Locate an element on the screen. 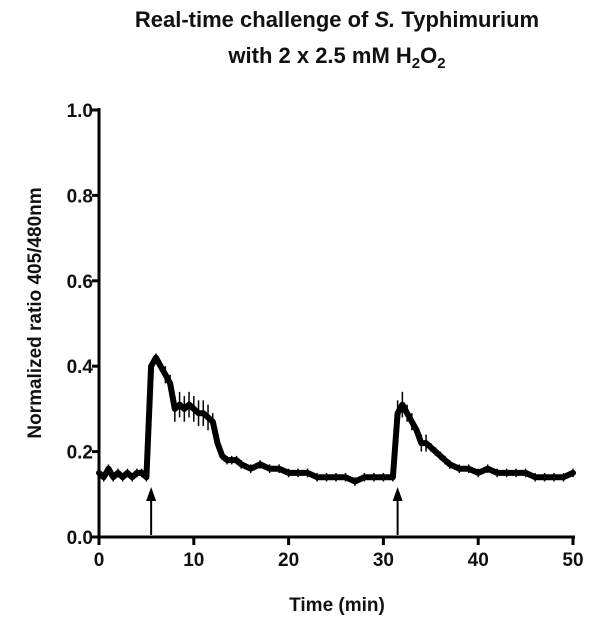 This screenshot has width=612, height=625. x-axis-label: Time (min) is located at coordinates (337, 605).